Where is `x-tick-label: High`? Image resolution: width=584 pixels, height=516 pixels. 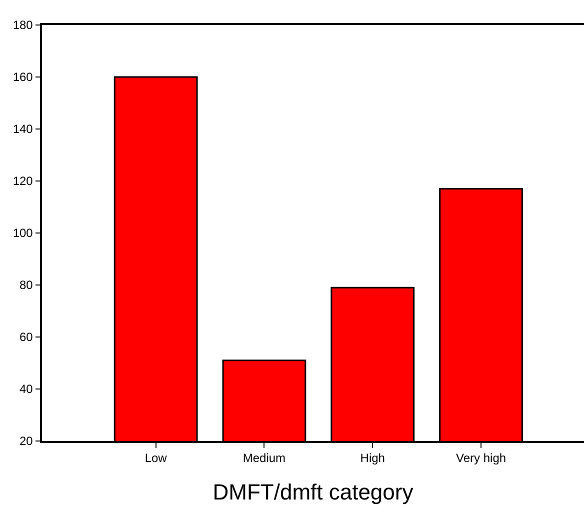
x-tick-label: High is located at coordinates (372, 458).